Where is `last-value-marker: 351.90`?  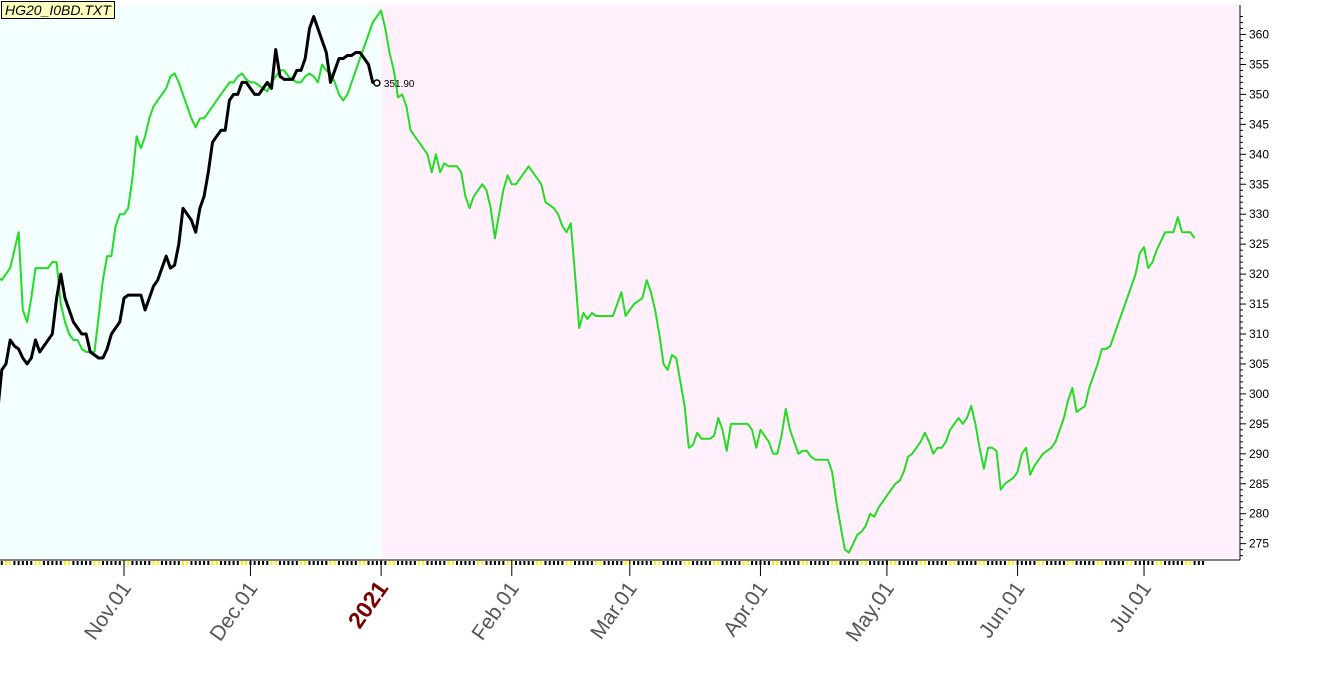 last-value-marker: 351.90 is located at coordinates (394, 84).